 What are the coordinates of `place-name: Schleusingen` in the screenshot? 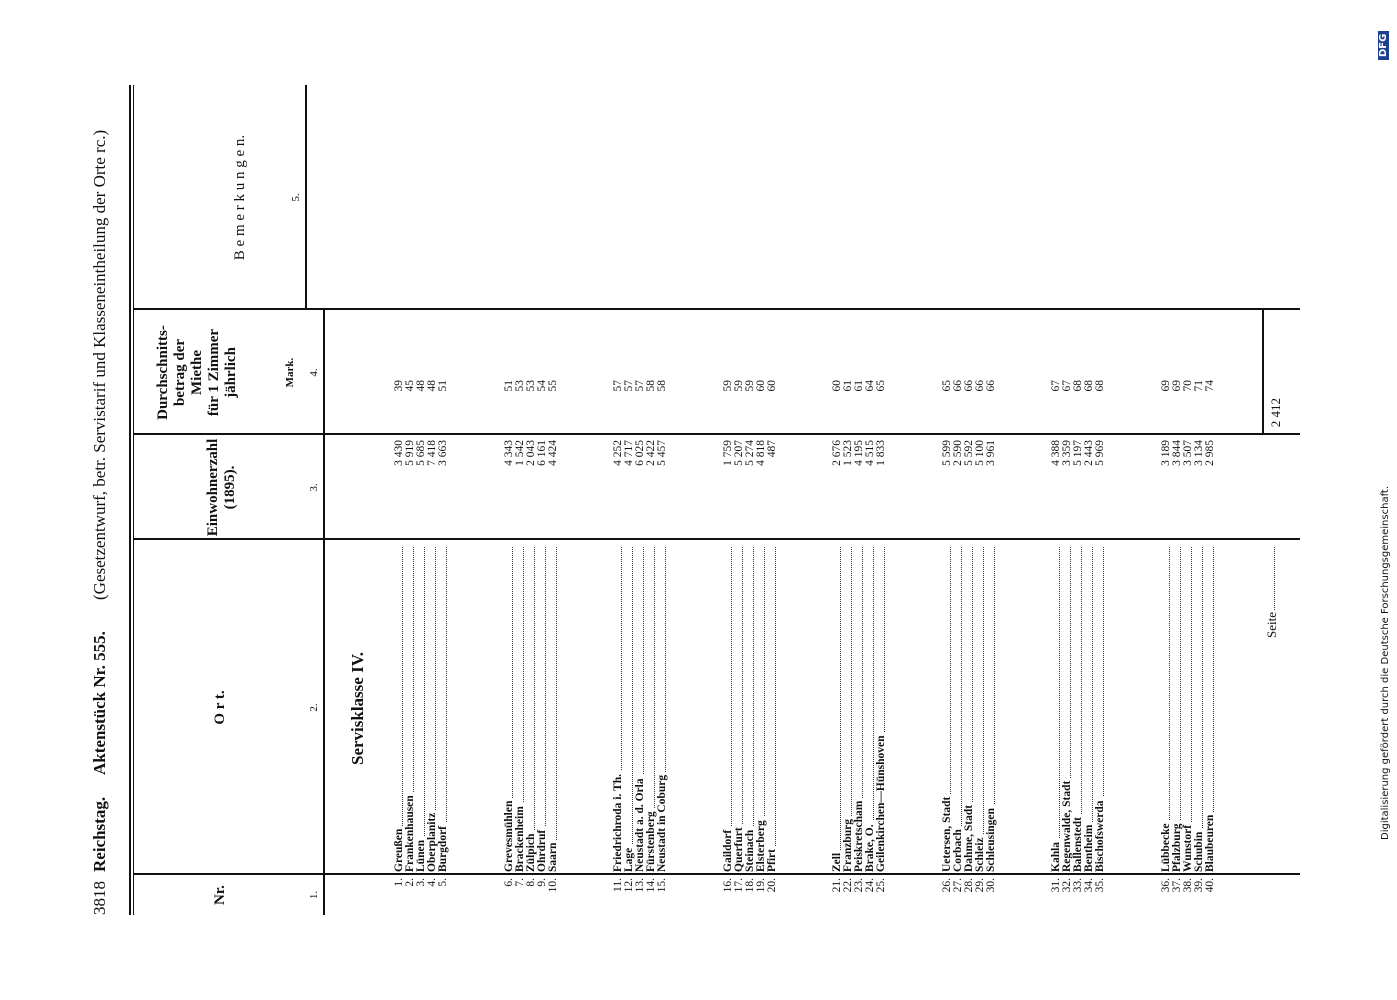 It's located at (991, 838).